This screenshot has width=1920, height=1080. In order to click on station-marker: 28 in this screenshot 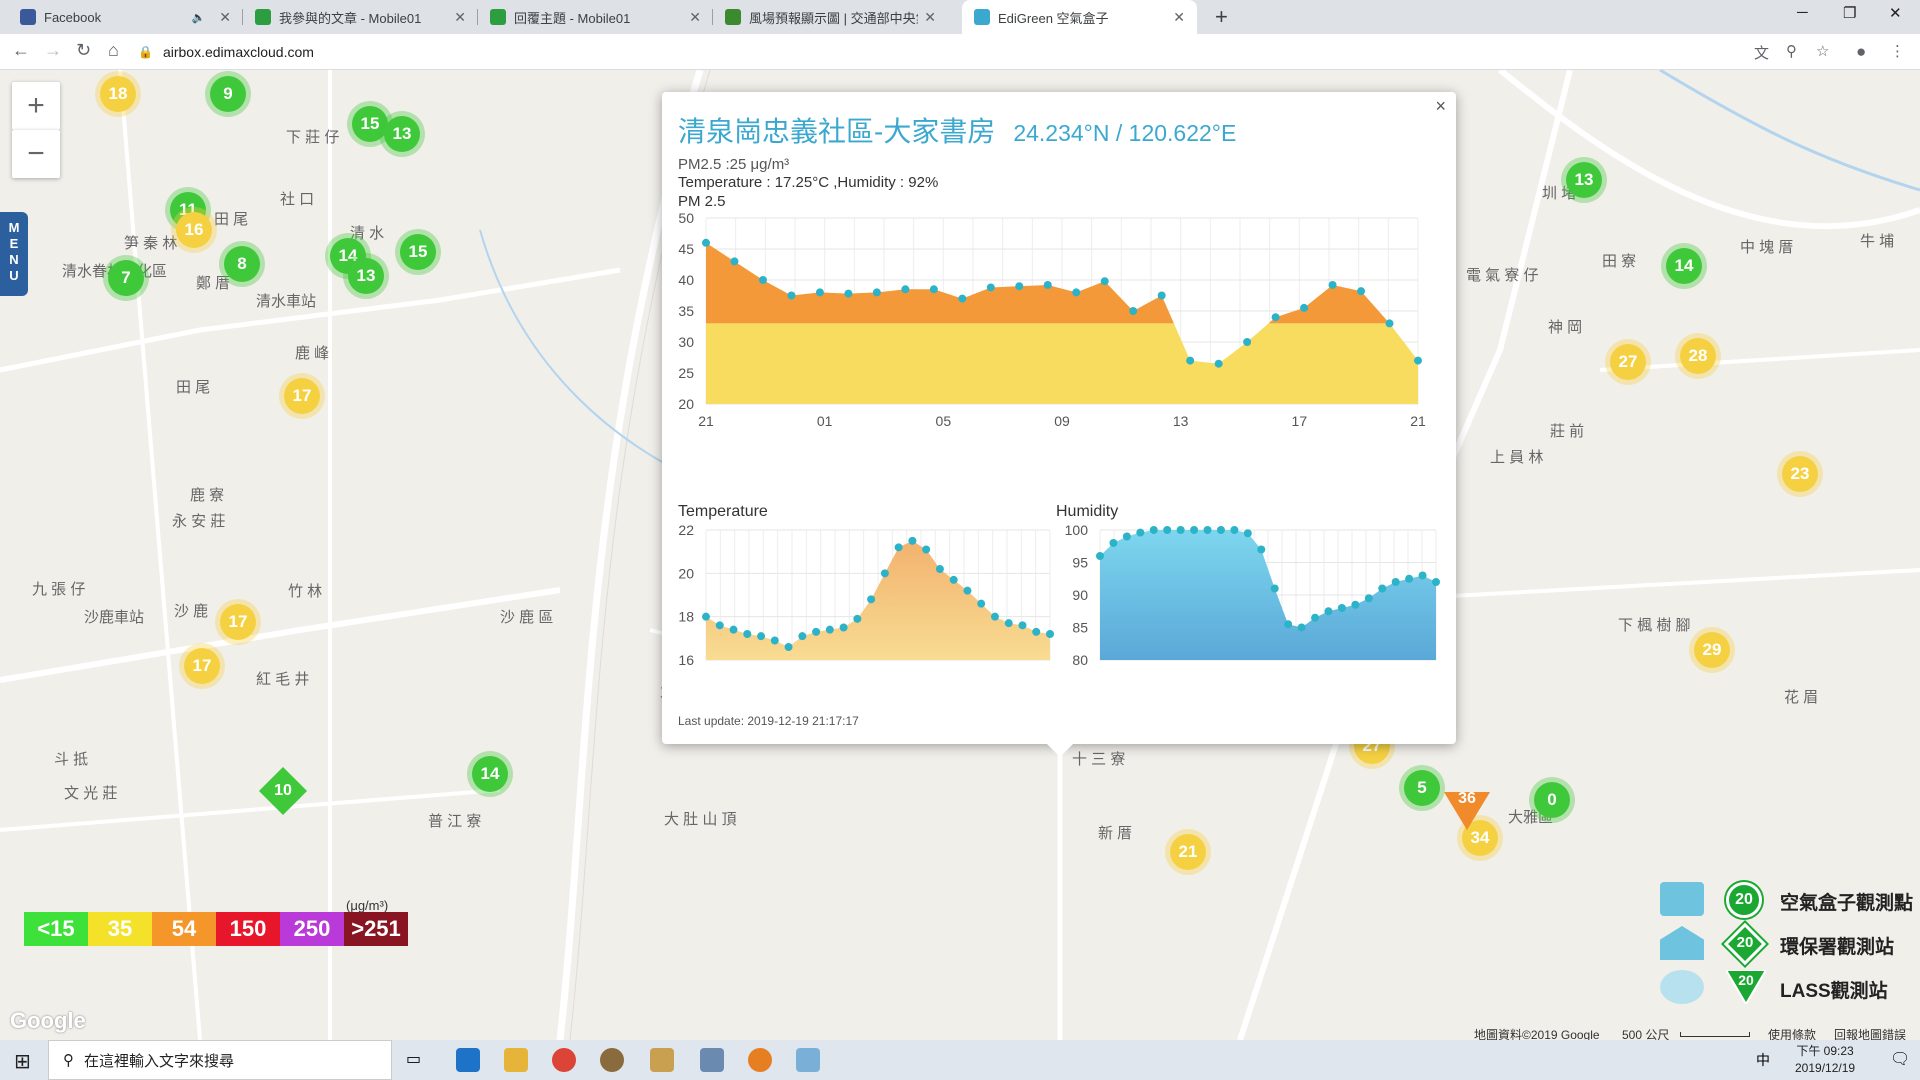, I will do `click(1698, 356)`.